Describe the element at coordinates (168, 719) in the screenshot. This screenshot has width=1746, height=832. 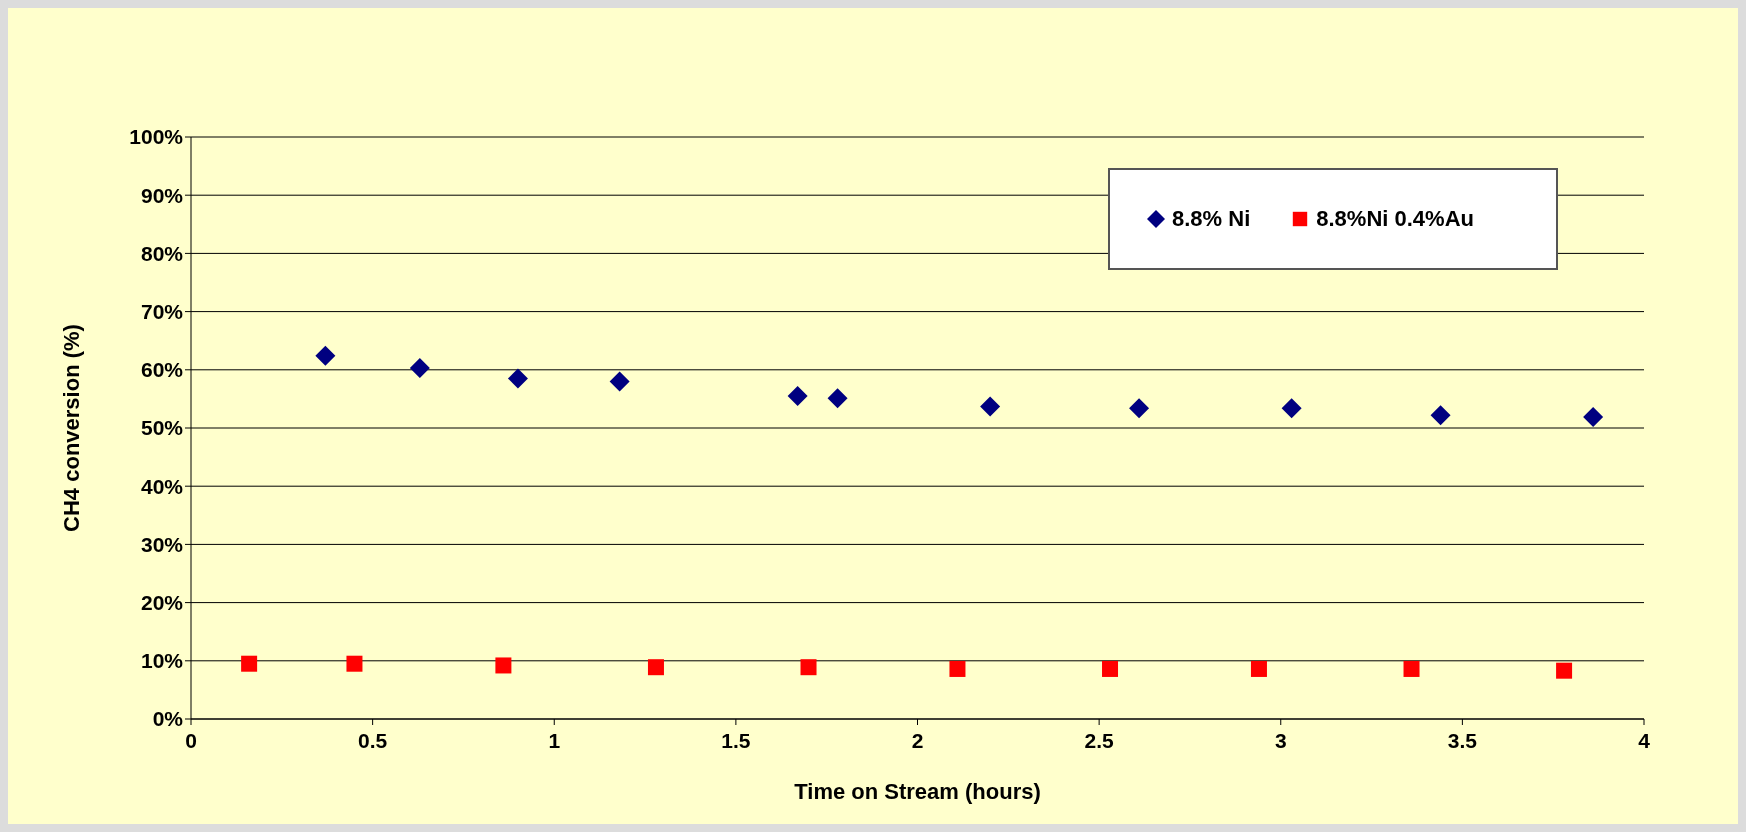
I see `y-tick-label: 0%` at that location.